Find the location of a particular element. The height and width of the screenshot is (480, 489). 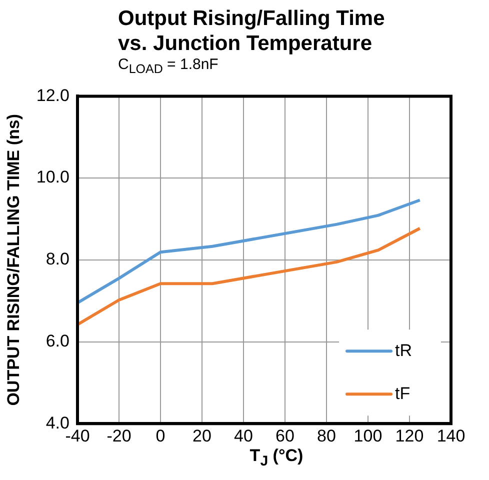

legend-label: tR is located at coordinates (403, 350).